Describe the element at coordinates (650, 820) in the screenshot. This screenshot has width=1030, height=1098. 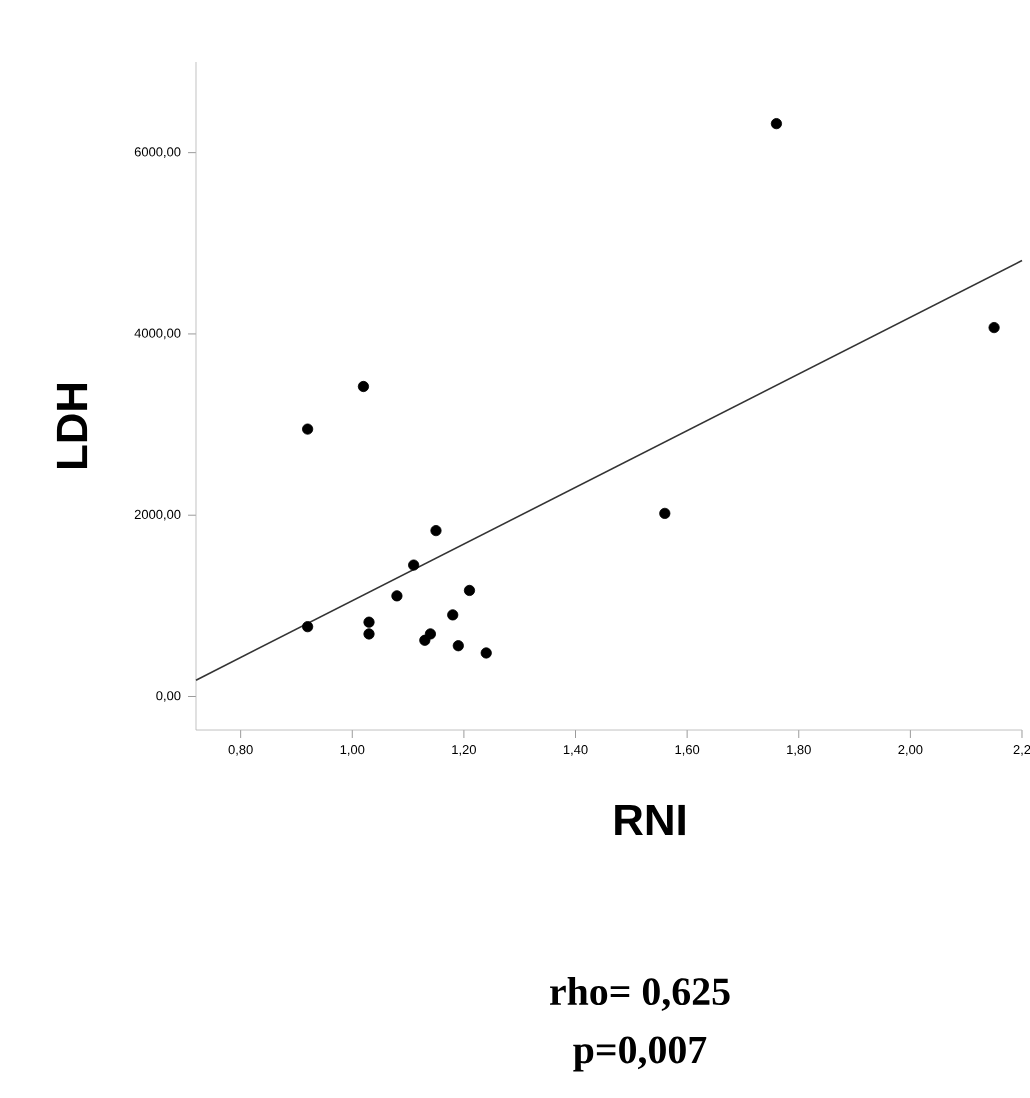
I see `x-axis-title: RNI` at that location.